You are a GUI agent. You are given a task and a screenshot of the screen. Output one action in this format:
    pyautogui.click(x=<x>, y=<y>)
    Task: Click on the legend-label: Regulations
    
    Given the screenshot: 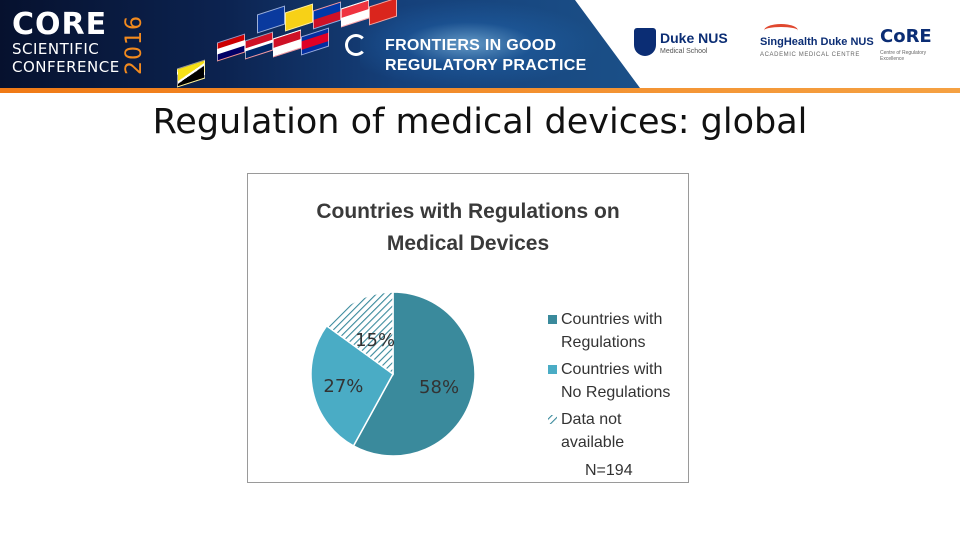 What is the action you would take?
    pyautogui.click(x=603, y=342)
    